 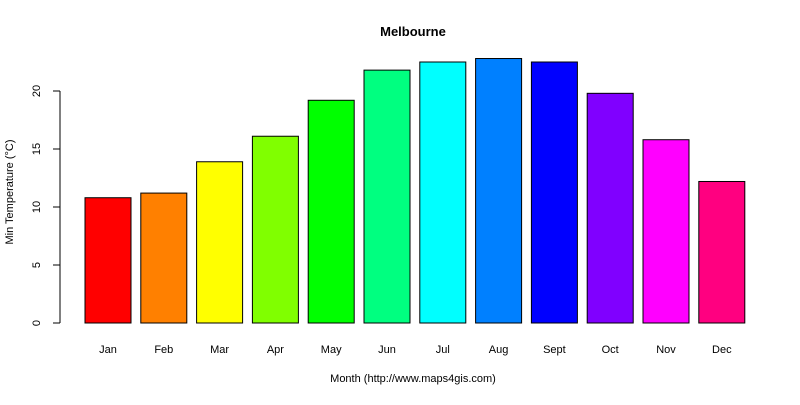 What do you see at coordinates (443, 192) in the screenshot?
I see `bar-jul` at bounding box center [443, 192].